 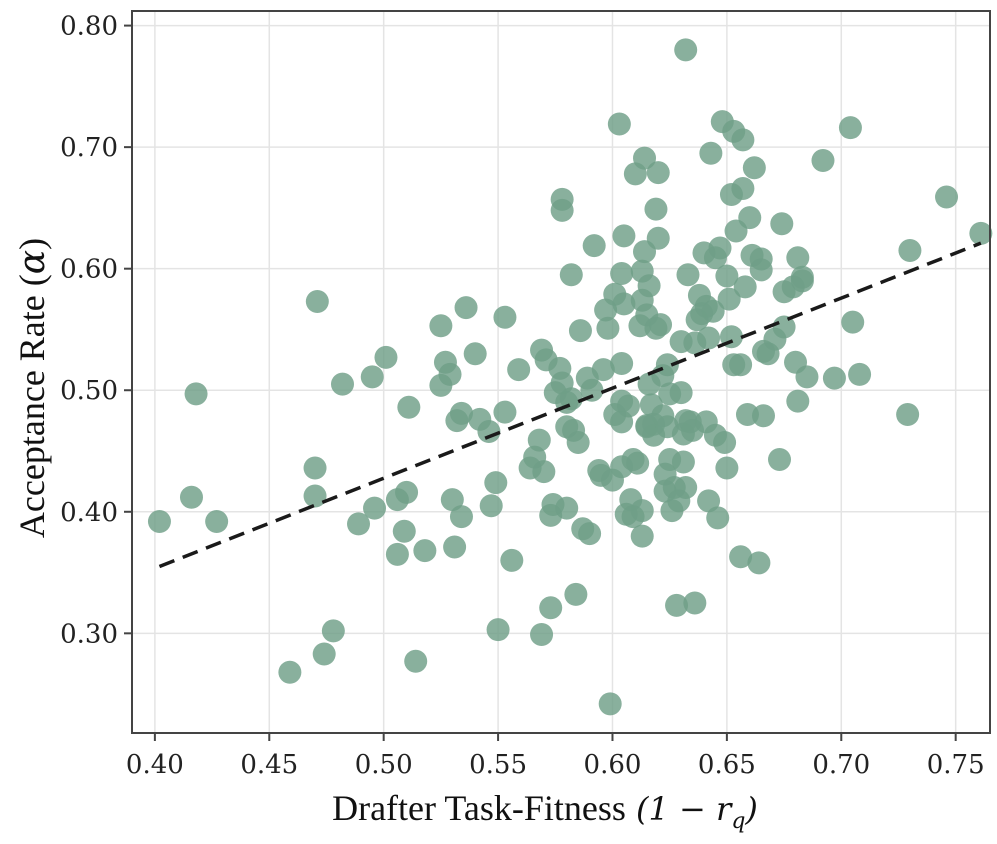 What do you see at coordinates (155, 765) in the screenshot?
I see `x-tick-label: 0.40` at bounding box center [155, 765].